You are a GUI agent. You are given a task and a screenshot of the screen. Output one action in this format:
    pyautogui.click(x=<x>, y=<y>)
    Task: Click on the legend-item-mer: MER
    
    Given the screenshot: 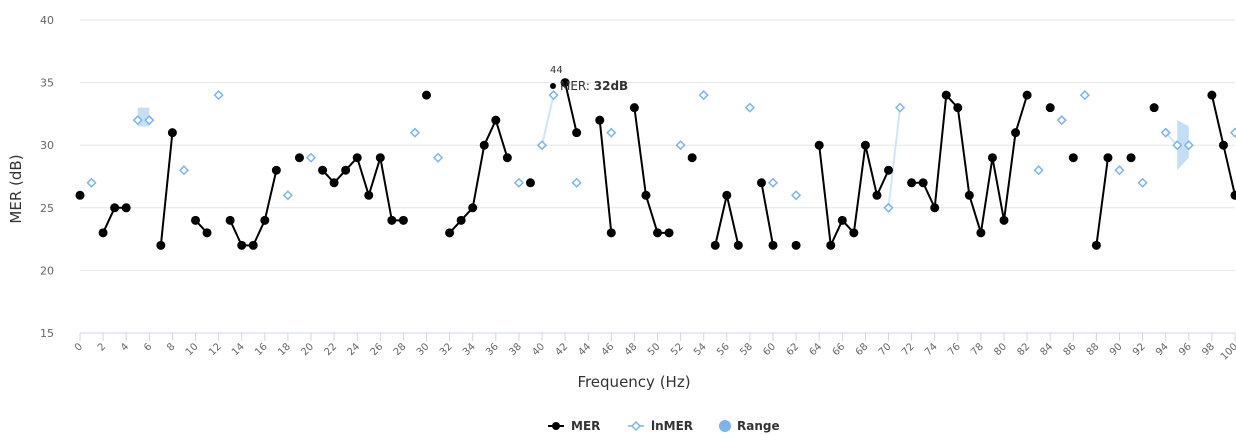 What is the action you would take?
    pyautogui.click(x=574, y=426)
    